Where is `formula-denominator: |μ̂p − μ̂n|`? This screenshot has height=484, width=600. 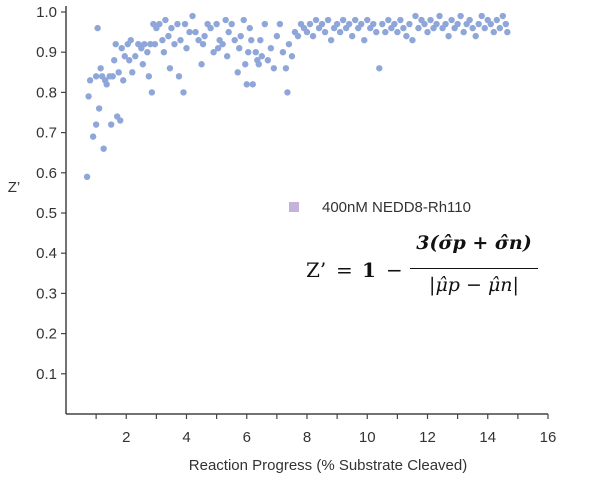 formula-denominator: |μ̂p − μ̂n| is located at coordinates (474, 285).